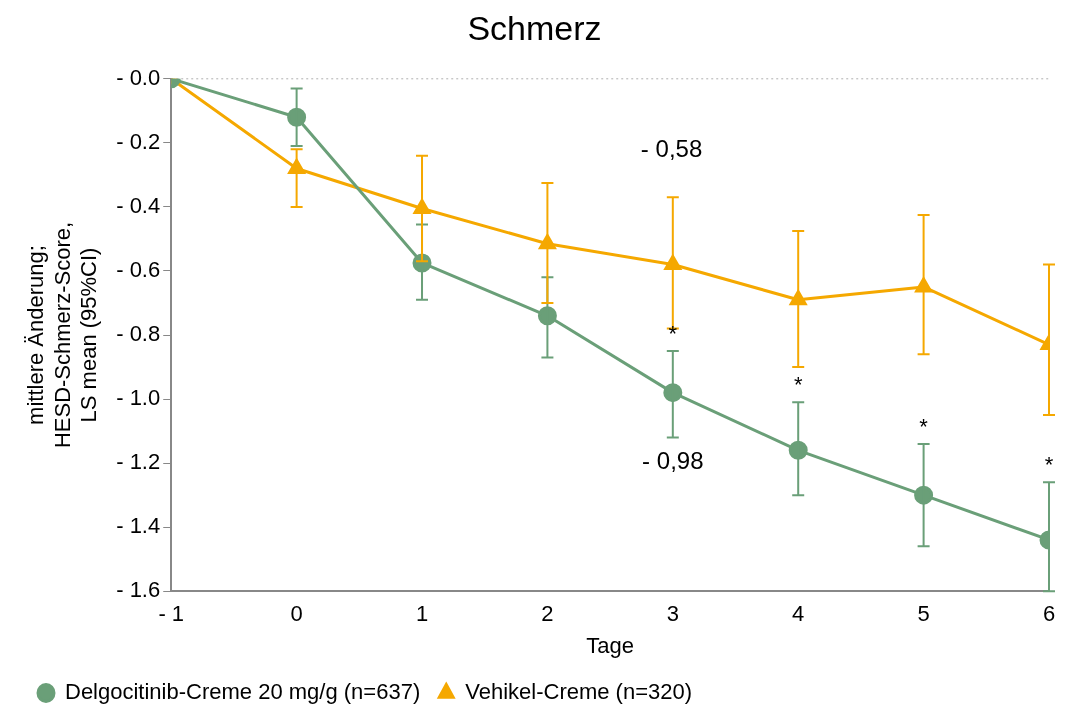  What do you see at coordinates (138, 462) in the screenshot?
I see `y-tick-label: - 1.2` at bounding box center [138, 462].